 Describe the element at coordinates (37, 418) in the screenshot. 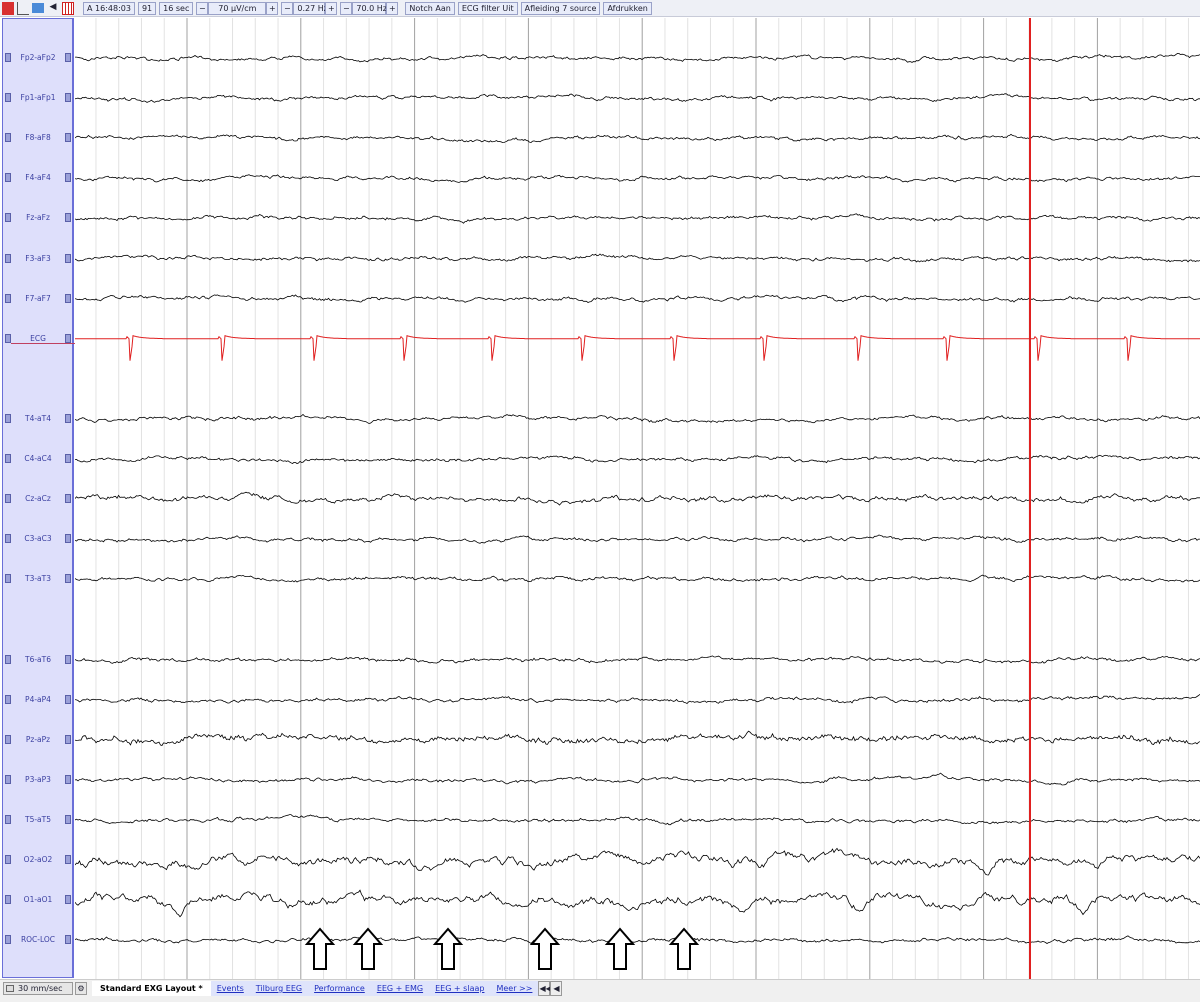

I see `channel-label: T4-aT4` at that location.